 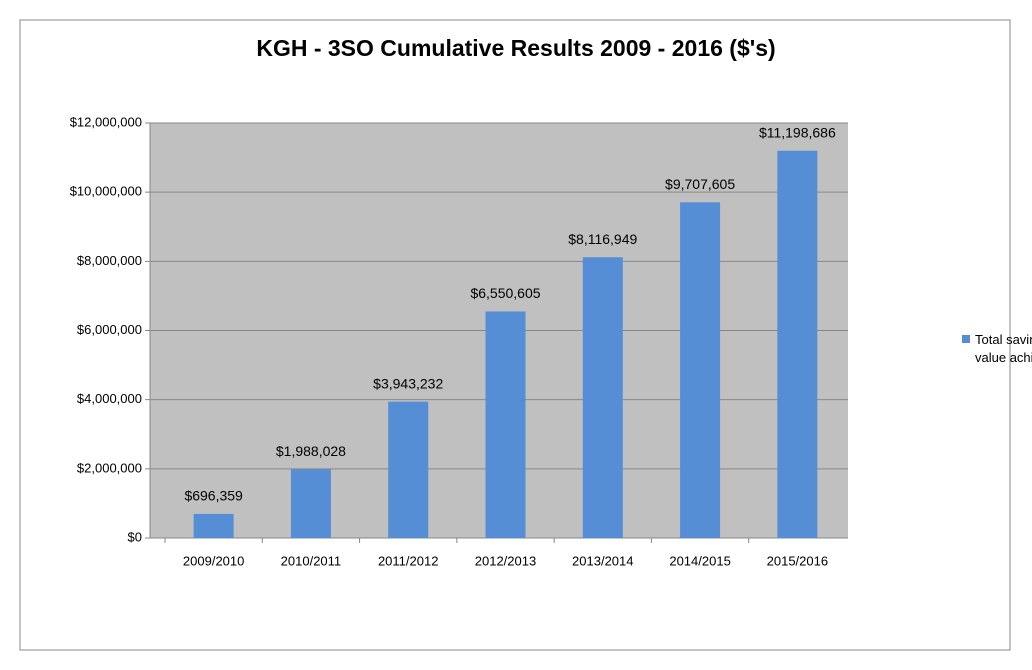 I want to click on x-tick-label: 2011/2012, so click(x=408, y=560).